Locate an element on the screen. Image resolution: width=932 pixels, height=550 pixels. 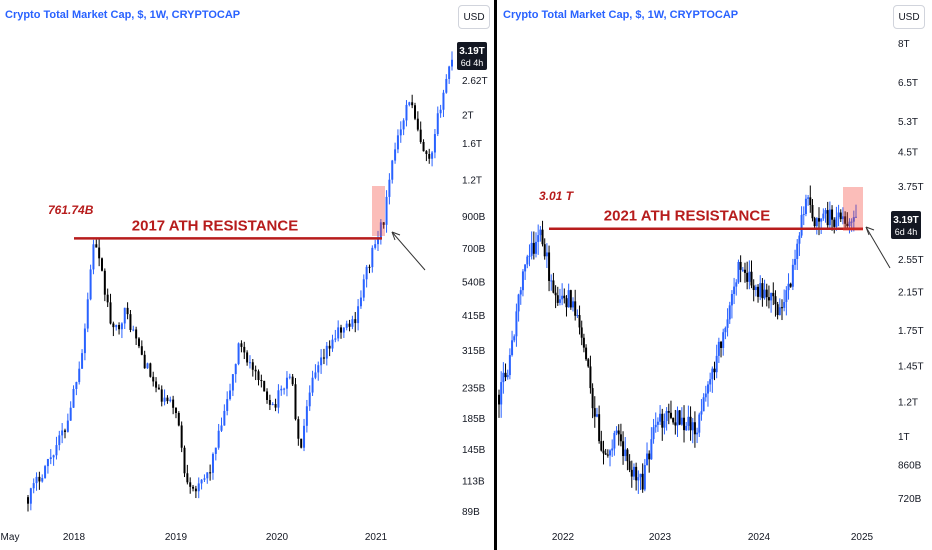
panel-divider is located at coordinates (495, 275).